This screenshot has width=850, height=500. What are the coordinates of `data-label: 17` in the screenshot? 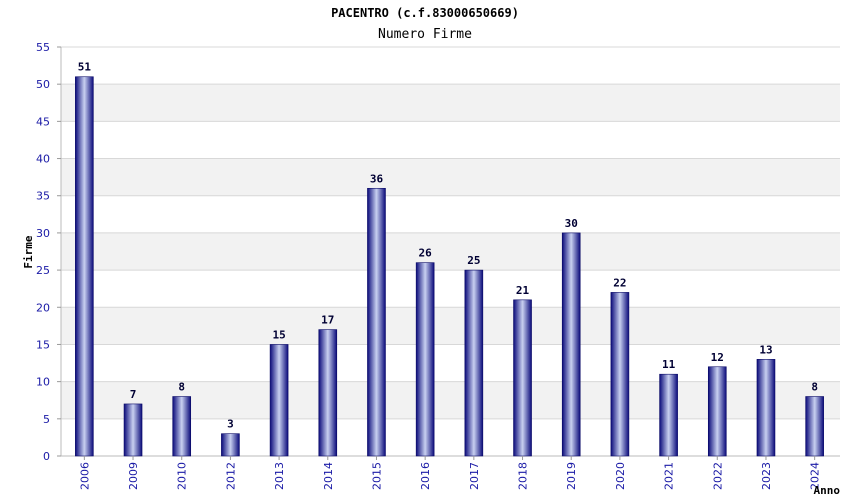 It's located at (327, 320).